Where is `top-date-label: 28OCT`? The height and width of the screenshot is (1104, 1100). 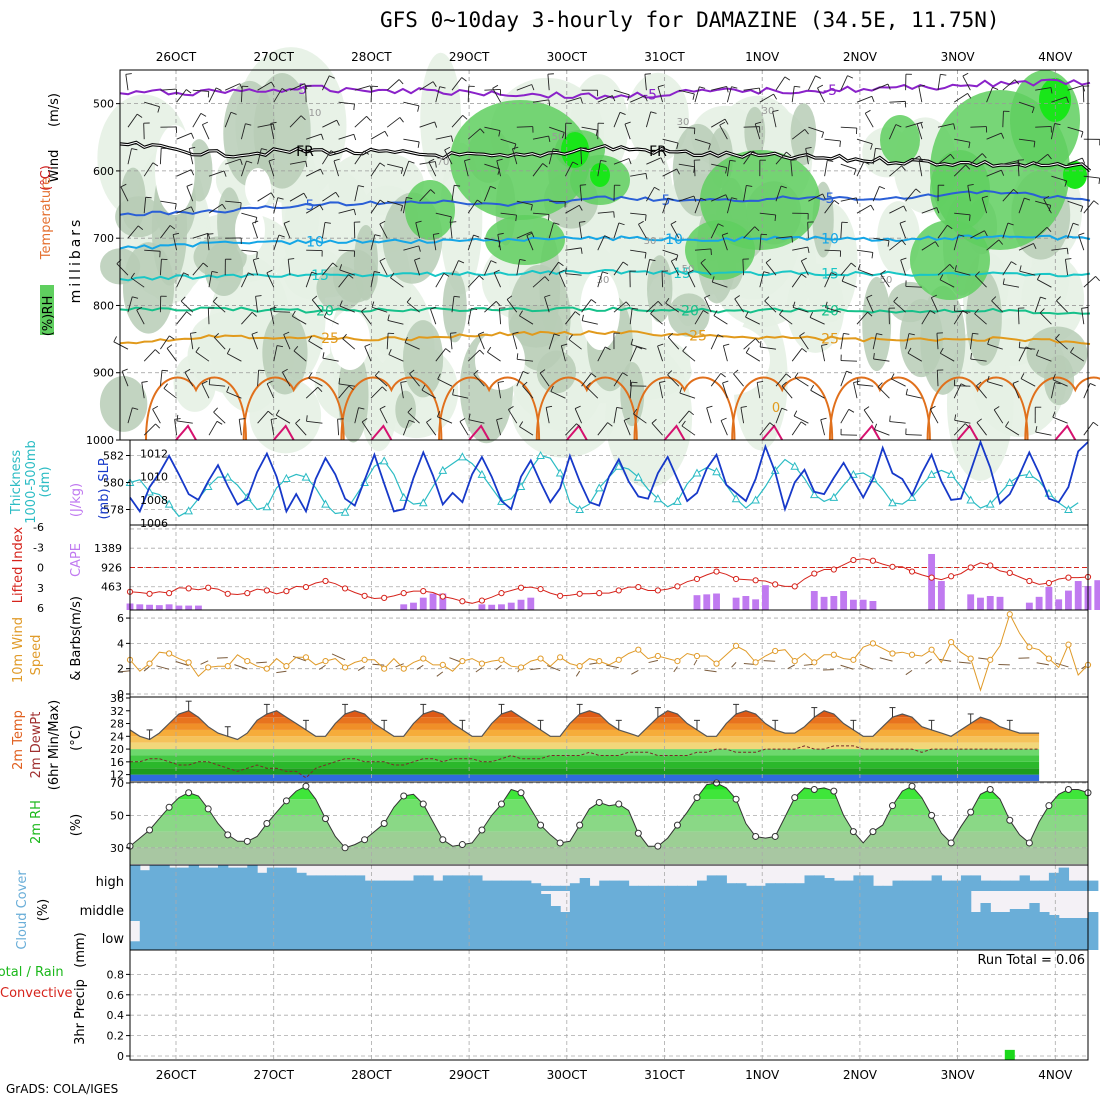 top-date-label: 28OCT is located at coordinates (371, 57).